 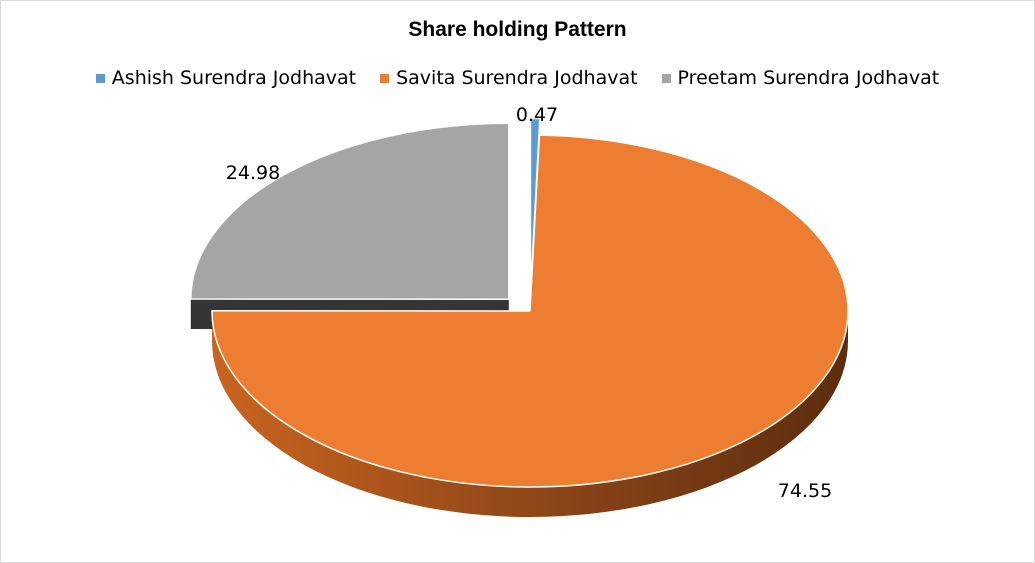 I want to click on data-label-ashish: 0.47, so click(x=537, y=115).